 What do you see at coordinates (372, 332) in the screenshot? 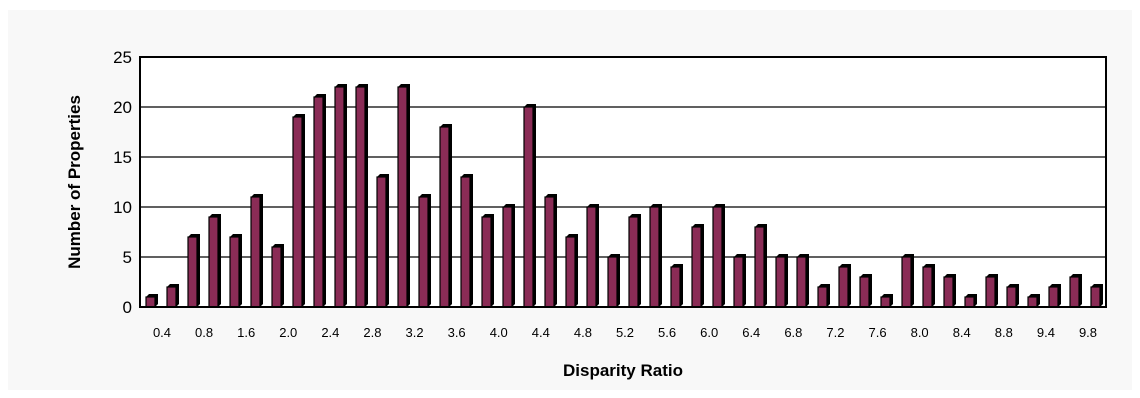
I see `x-tick-label: 2.8` at bounding box center [372, 332].